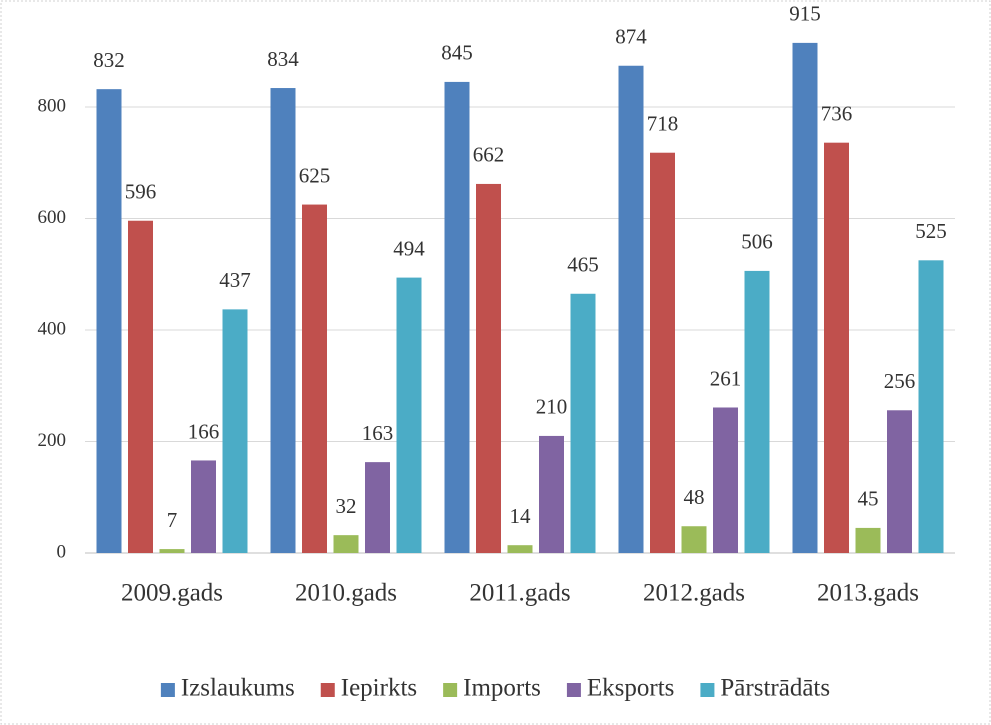 The height and width of the screenshot is (725, 991). What do you see at coordinates (172, 593) in the screenshot?
I see `x-tick-label: 2009.gads` at bounding box center [172, 593].